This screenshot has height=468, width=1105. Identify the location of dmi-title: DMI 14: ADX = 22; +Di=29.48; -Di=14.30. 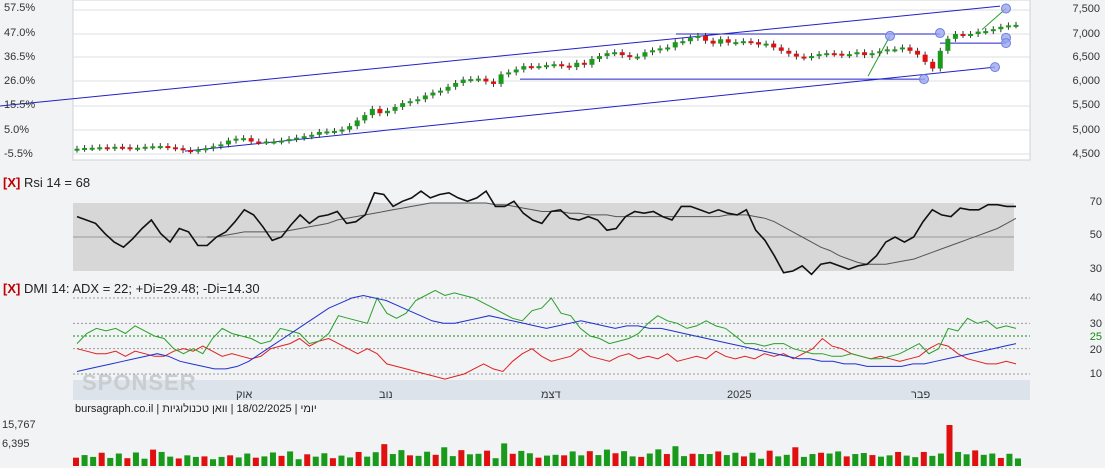
(141, 288).